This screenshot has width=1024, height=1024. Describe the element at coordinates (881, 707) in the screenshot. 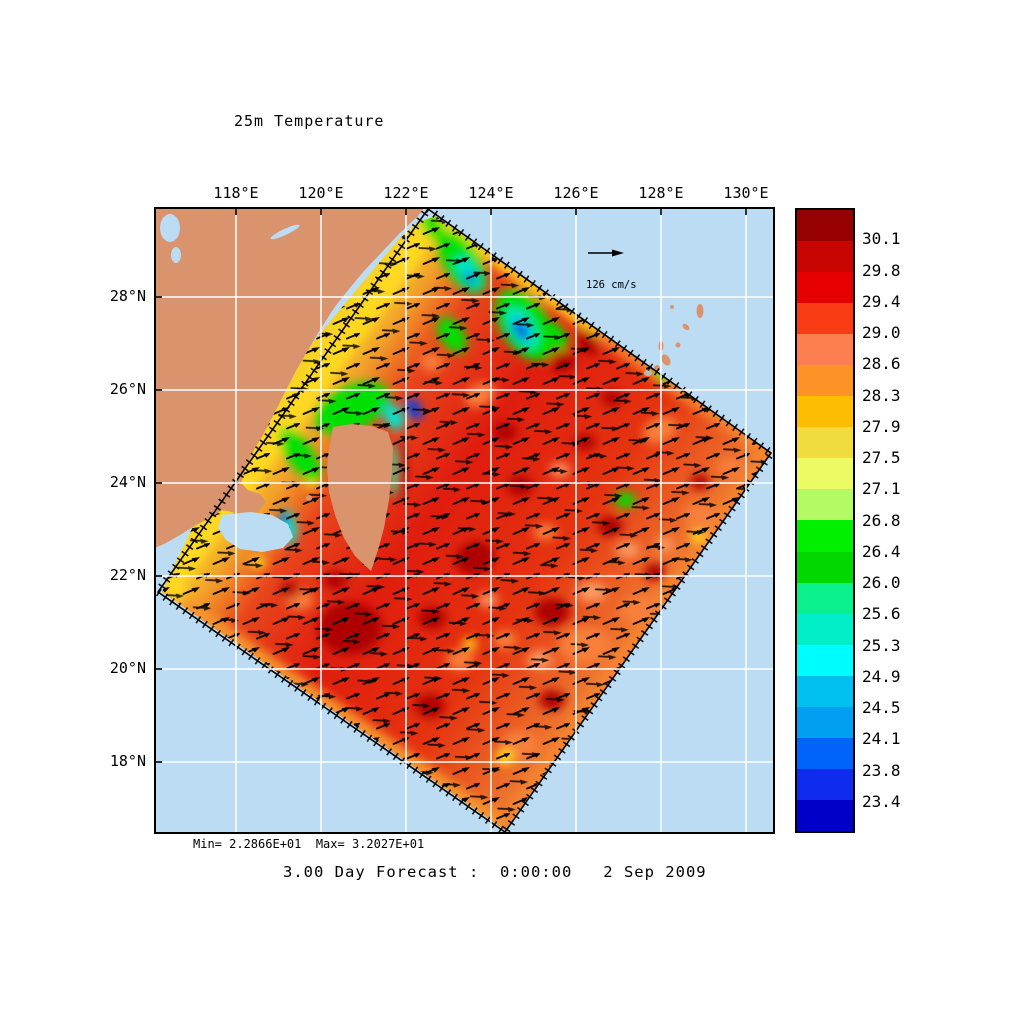

I see `colorbar-tick-label: 24.5` at that location.